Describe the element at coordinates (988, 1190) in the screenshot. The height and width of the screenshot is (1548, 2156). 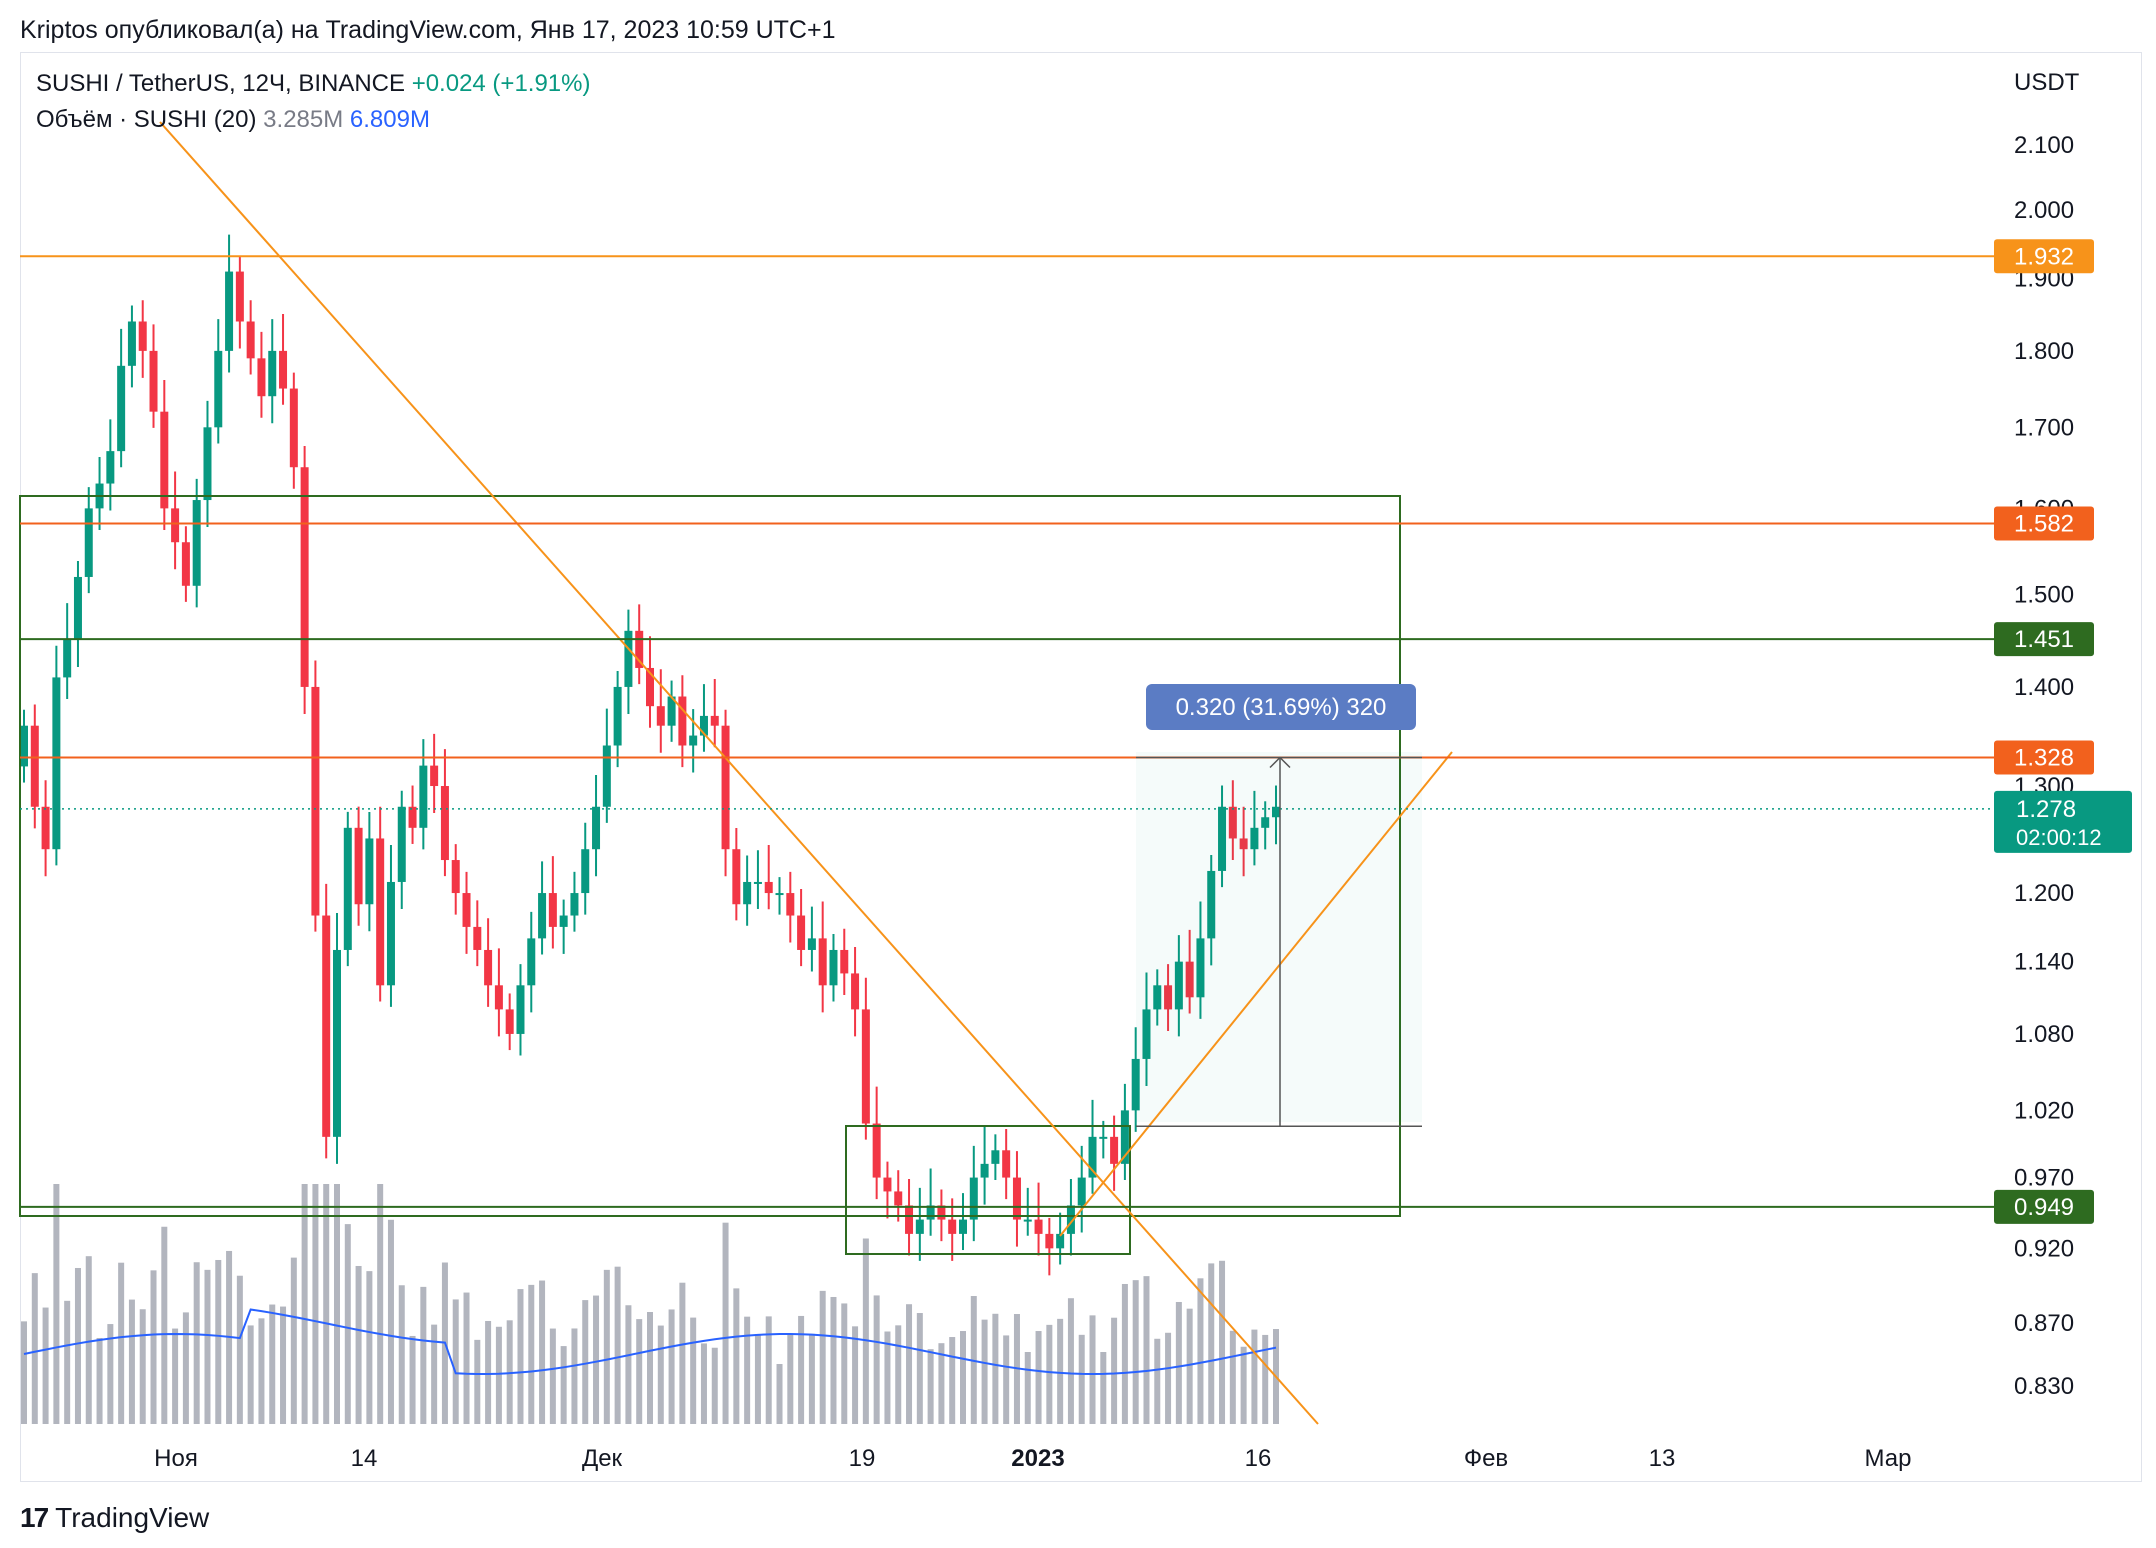
I see `accumulation-box` at that location.